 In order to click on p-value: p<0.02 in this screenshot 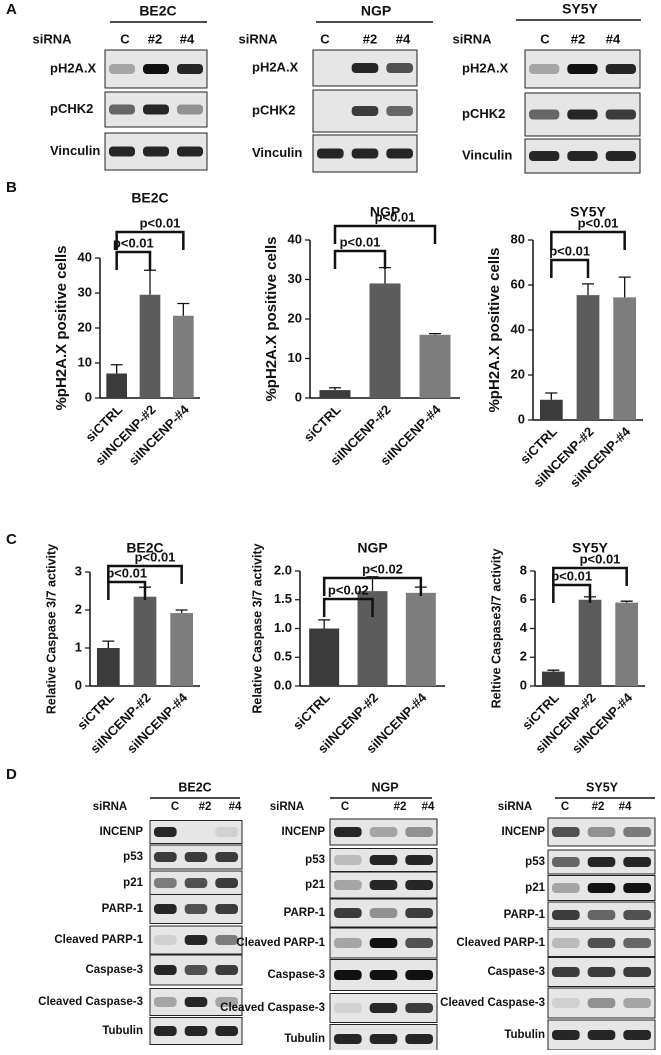, I will do `click(348, 589)`.